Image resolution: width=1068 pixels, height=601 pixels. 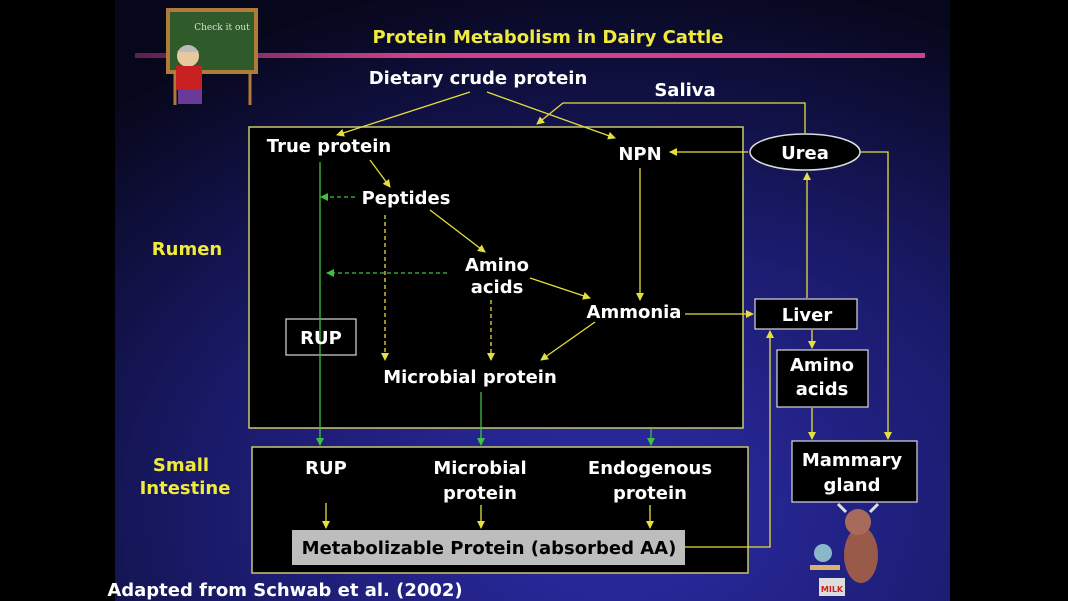 What do you see at coordinates (480, 493) in the screenshot?
I see `label-si-microbial-2: protein` at bounding box center [480, 493].